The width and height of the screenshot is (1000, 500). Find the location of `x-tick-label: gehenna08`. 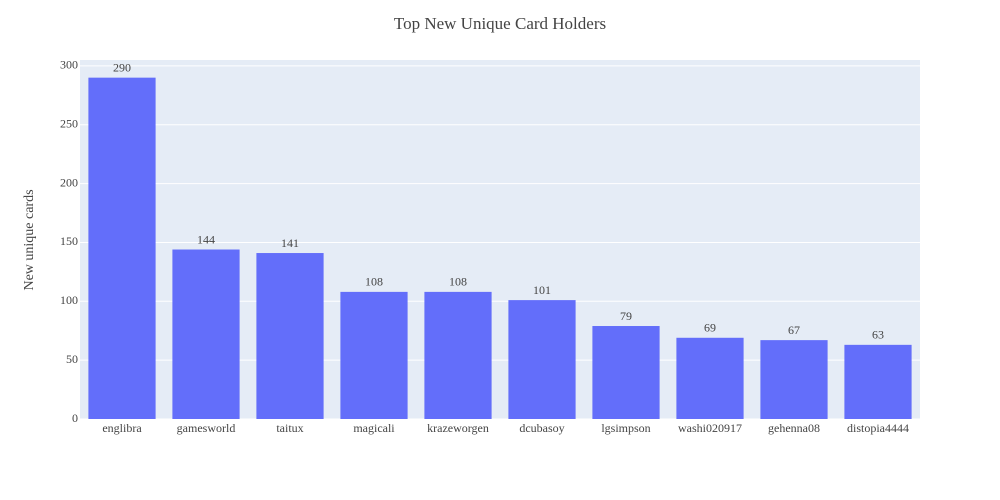

x-tick-label: gehenna08 is located at coordinates (794, 428).